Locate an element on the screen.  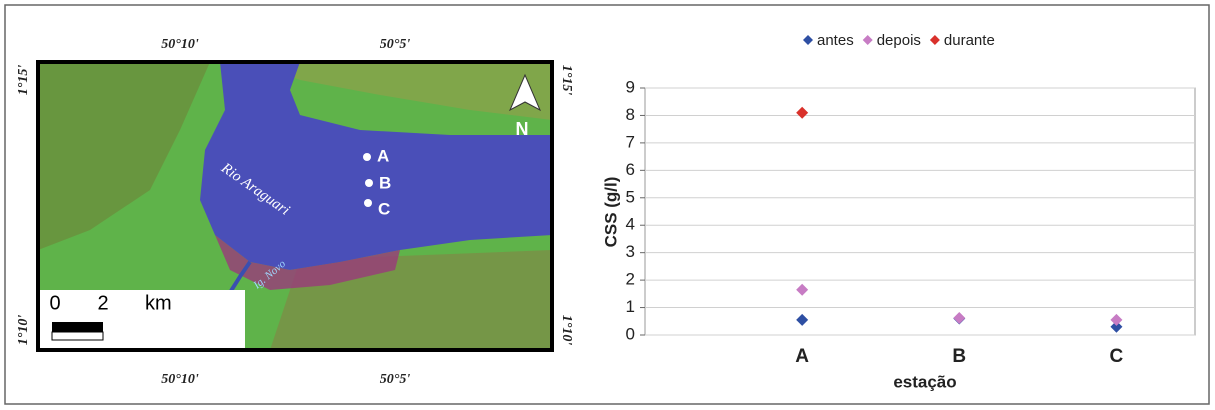
legend-label: depois is located at coordinates (899, 40).